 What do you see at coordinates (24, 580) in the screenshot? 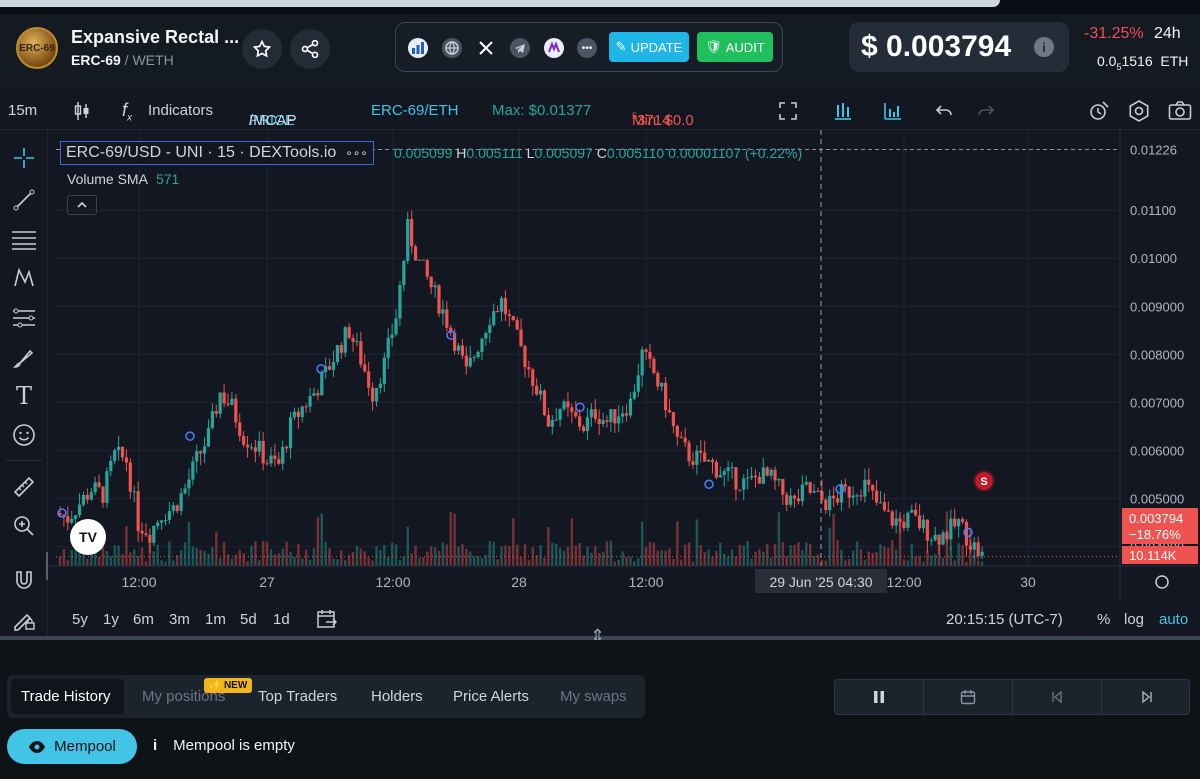
I see `magnet-tool-icon` at bounding box center [24, 580].